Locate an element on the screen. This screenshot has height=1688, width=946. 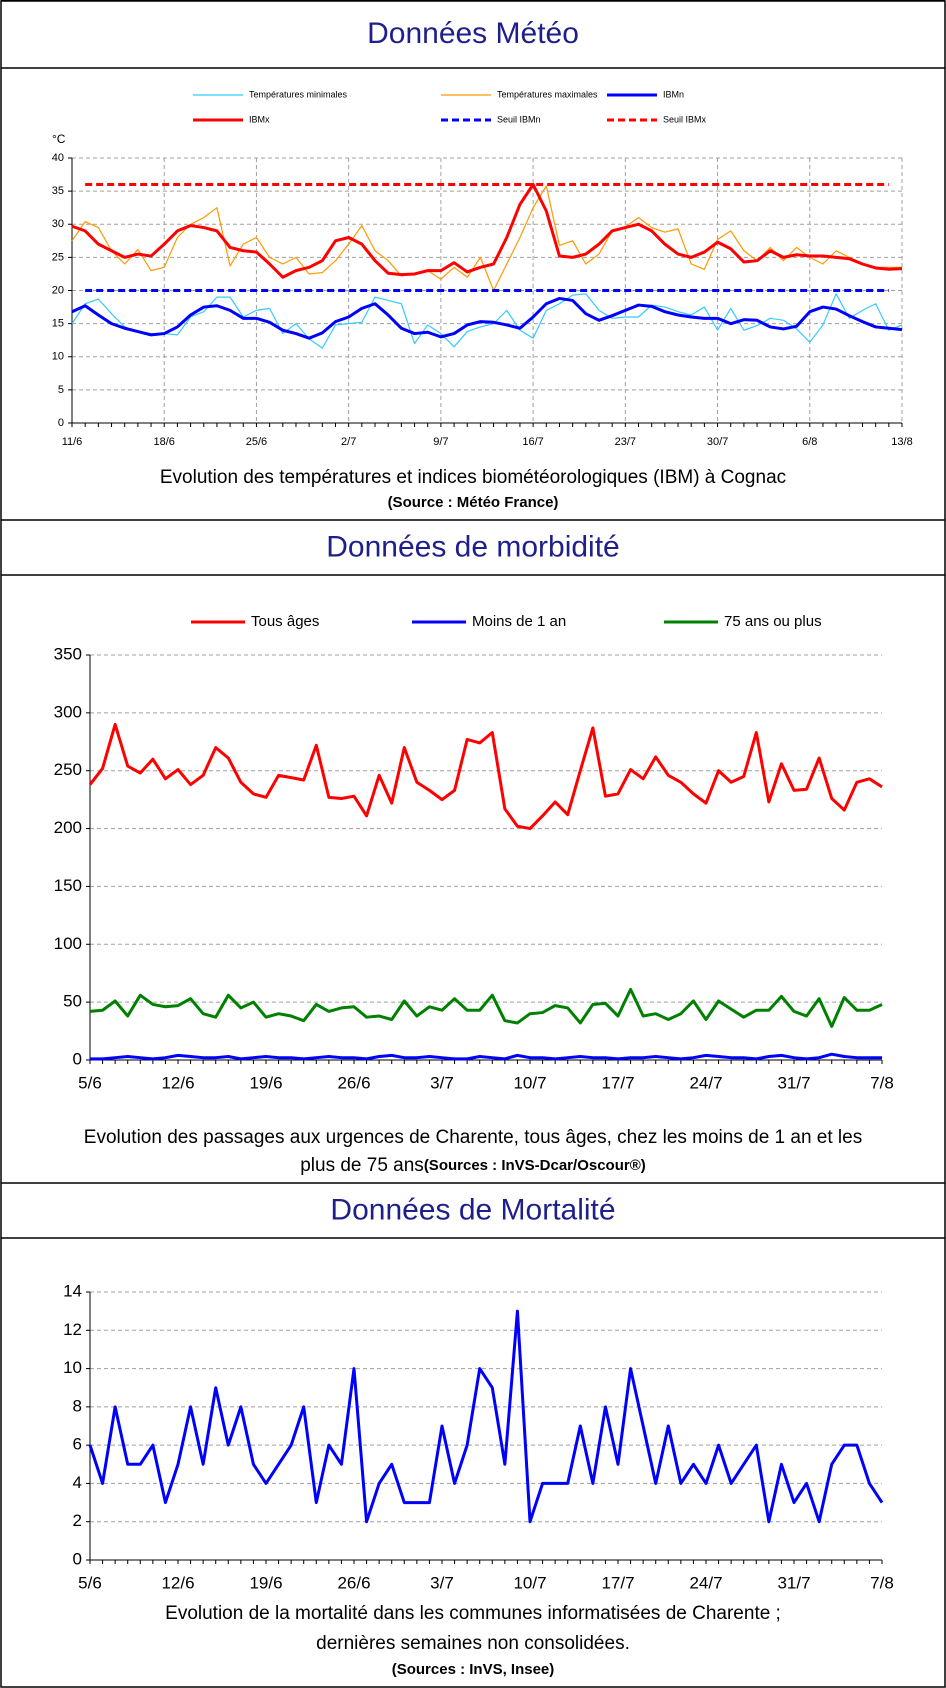
x-tick-label: 6/8 is located at coordinates (809, 442).